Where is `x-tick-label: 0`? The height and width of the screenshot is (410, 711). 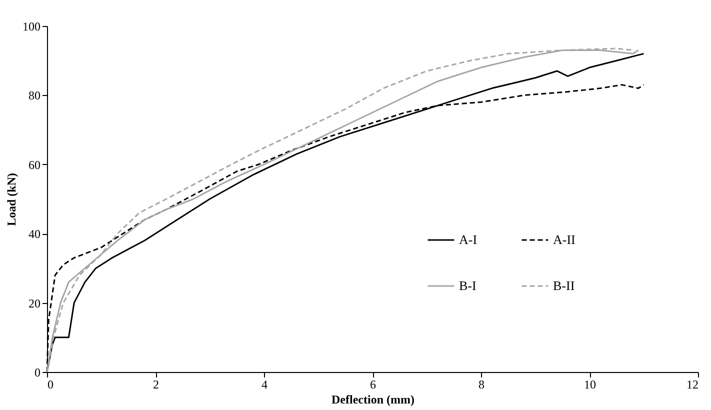
x-tick-label: 0 is located at coordinates (51, 385).